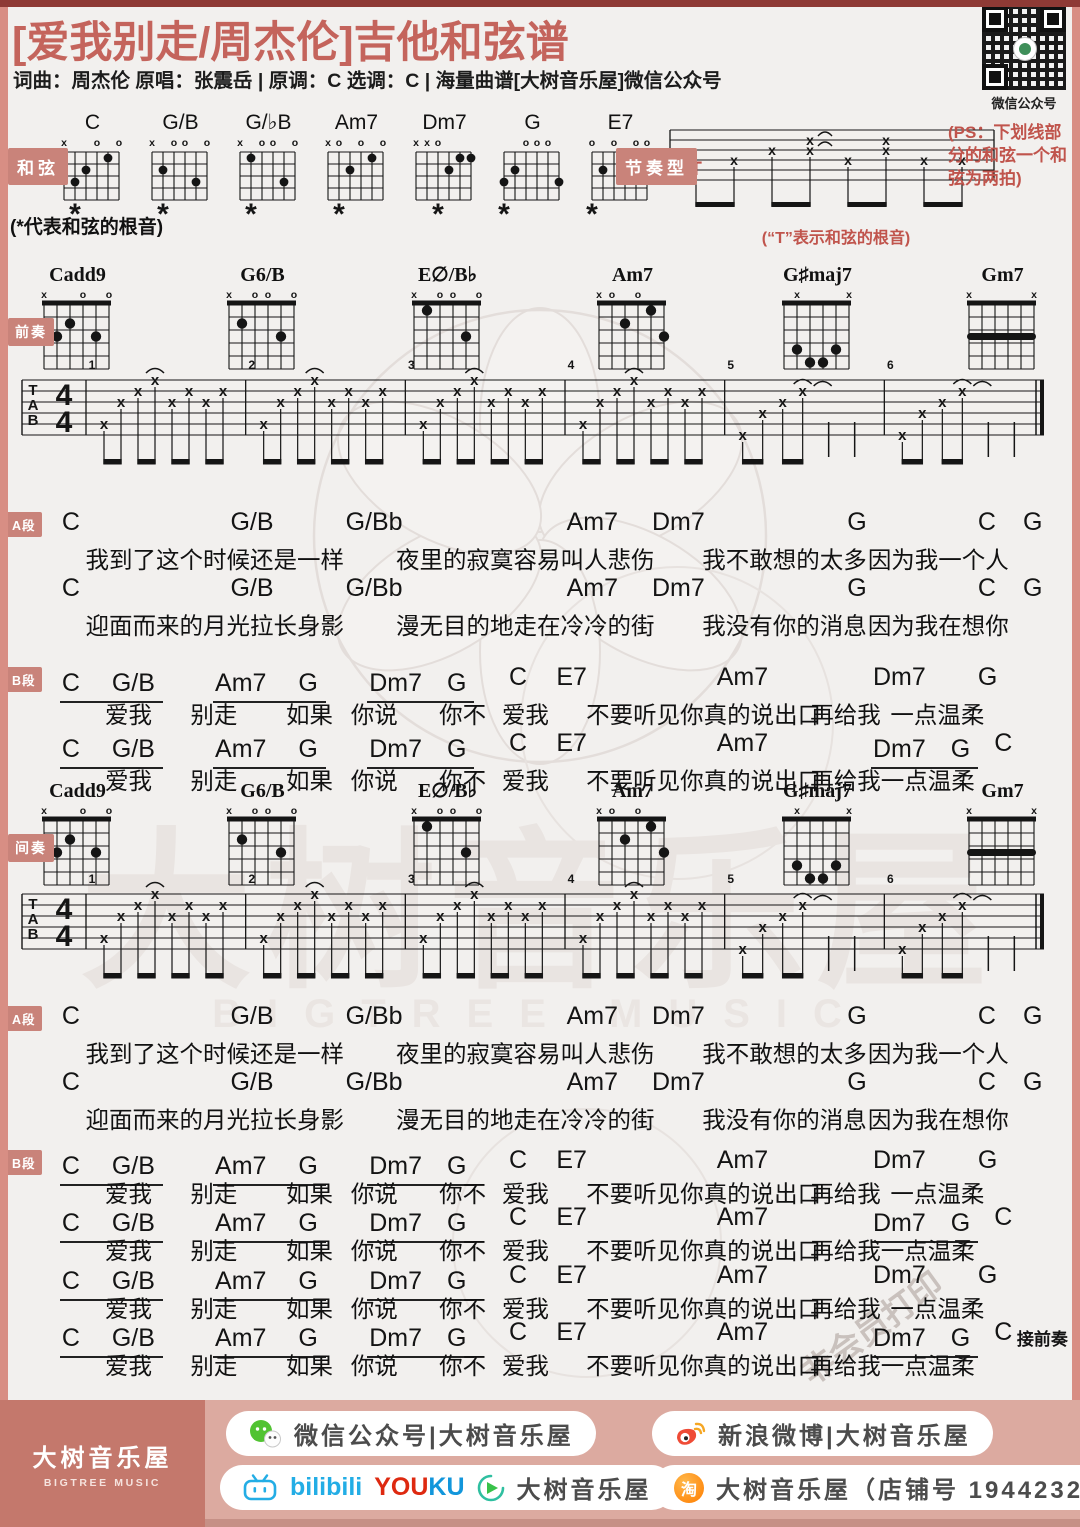 The height and width of the screenshot is (1527, 1080). Describe the element at coordinates (544, 1117) in the screenshot. I see `lyric-line: 迎面而来的月光拉长身影 漫无目的地走在冷冷的街 我没有你的消息 因为我在想你` at that location.